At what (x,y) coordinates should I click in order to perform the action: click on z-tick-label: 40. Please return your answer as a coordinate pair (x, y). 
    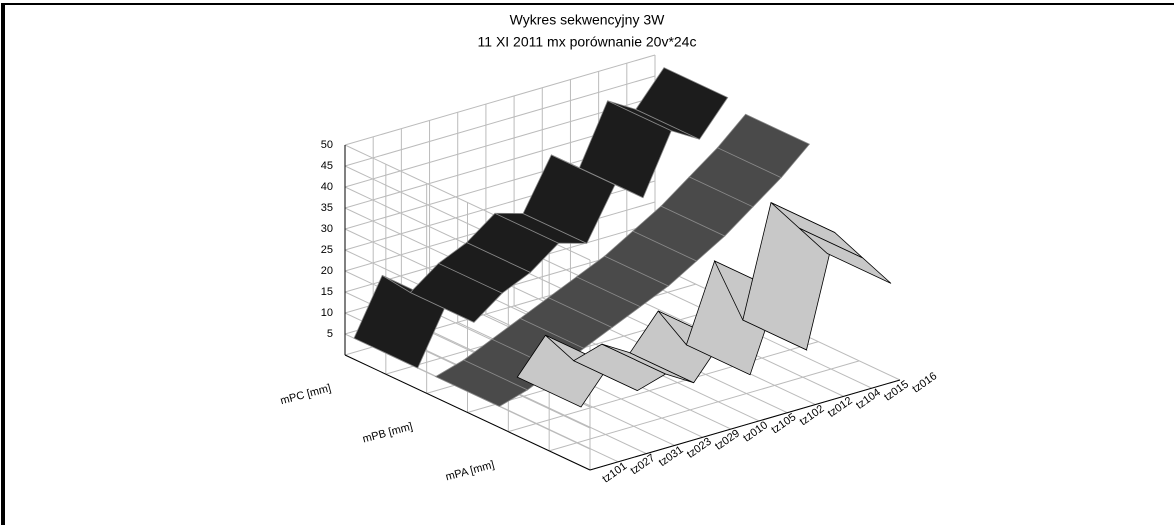
    Looking at the image, I should click on (327, 187).